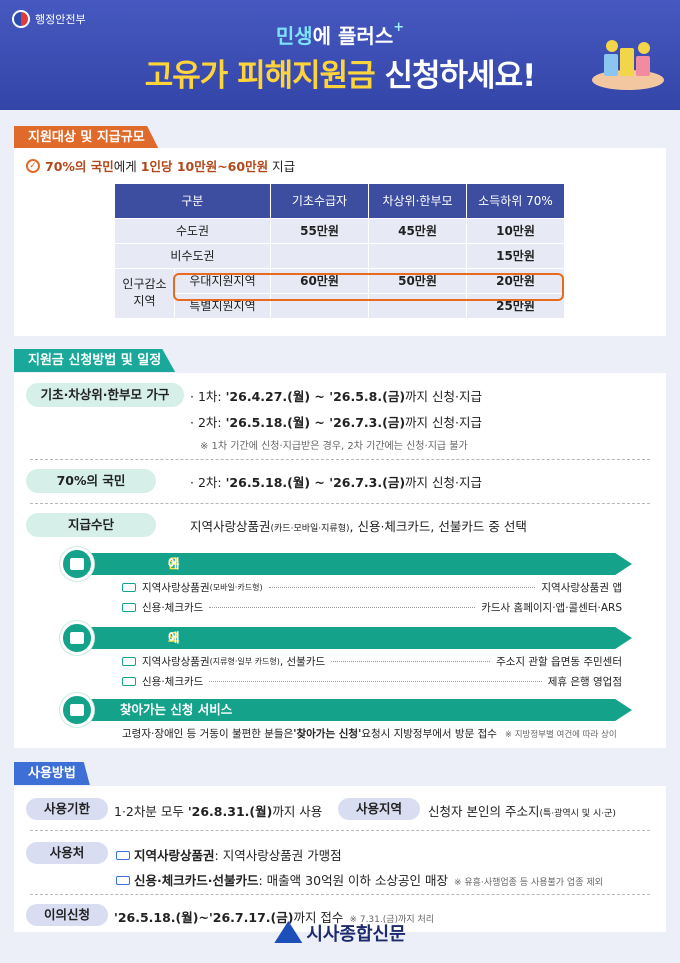 This screenshot has height=963, width=680. Describe the element at coordinates (79, 166) in the screenshot. I see `target-percent: 70%의 국민` at that location.